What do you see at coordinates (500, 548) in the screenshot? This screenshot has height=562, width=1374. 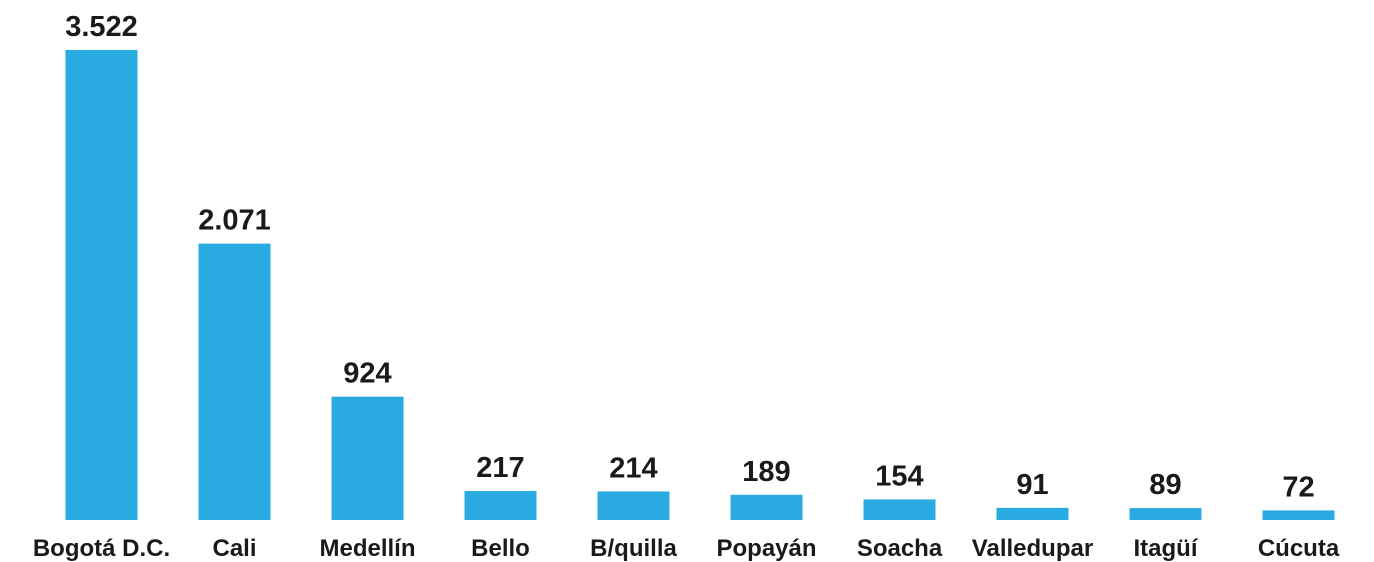 I see `category-label: Bello` at bounding box center [500, 548].